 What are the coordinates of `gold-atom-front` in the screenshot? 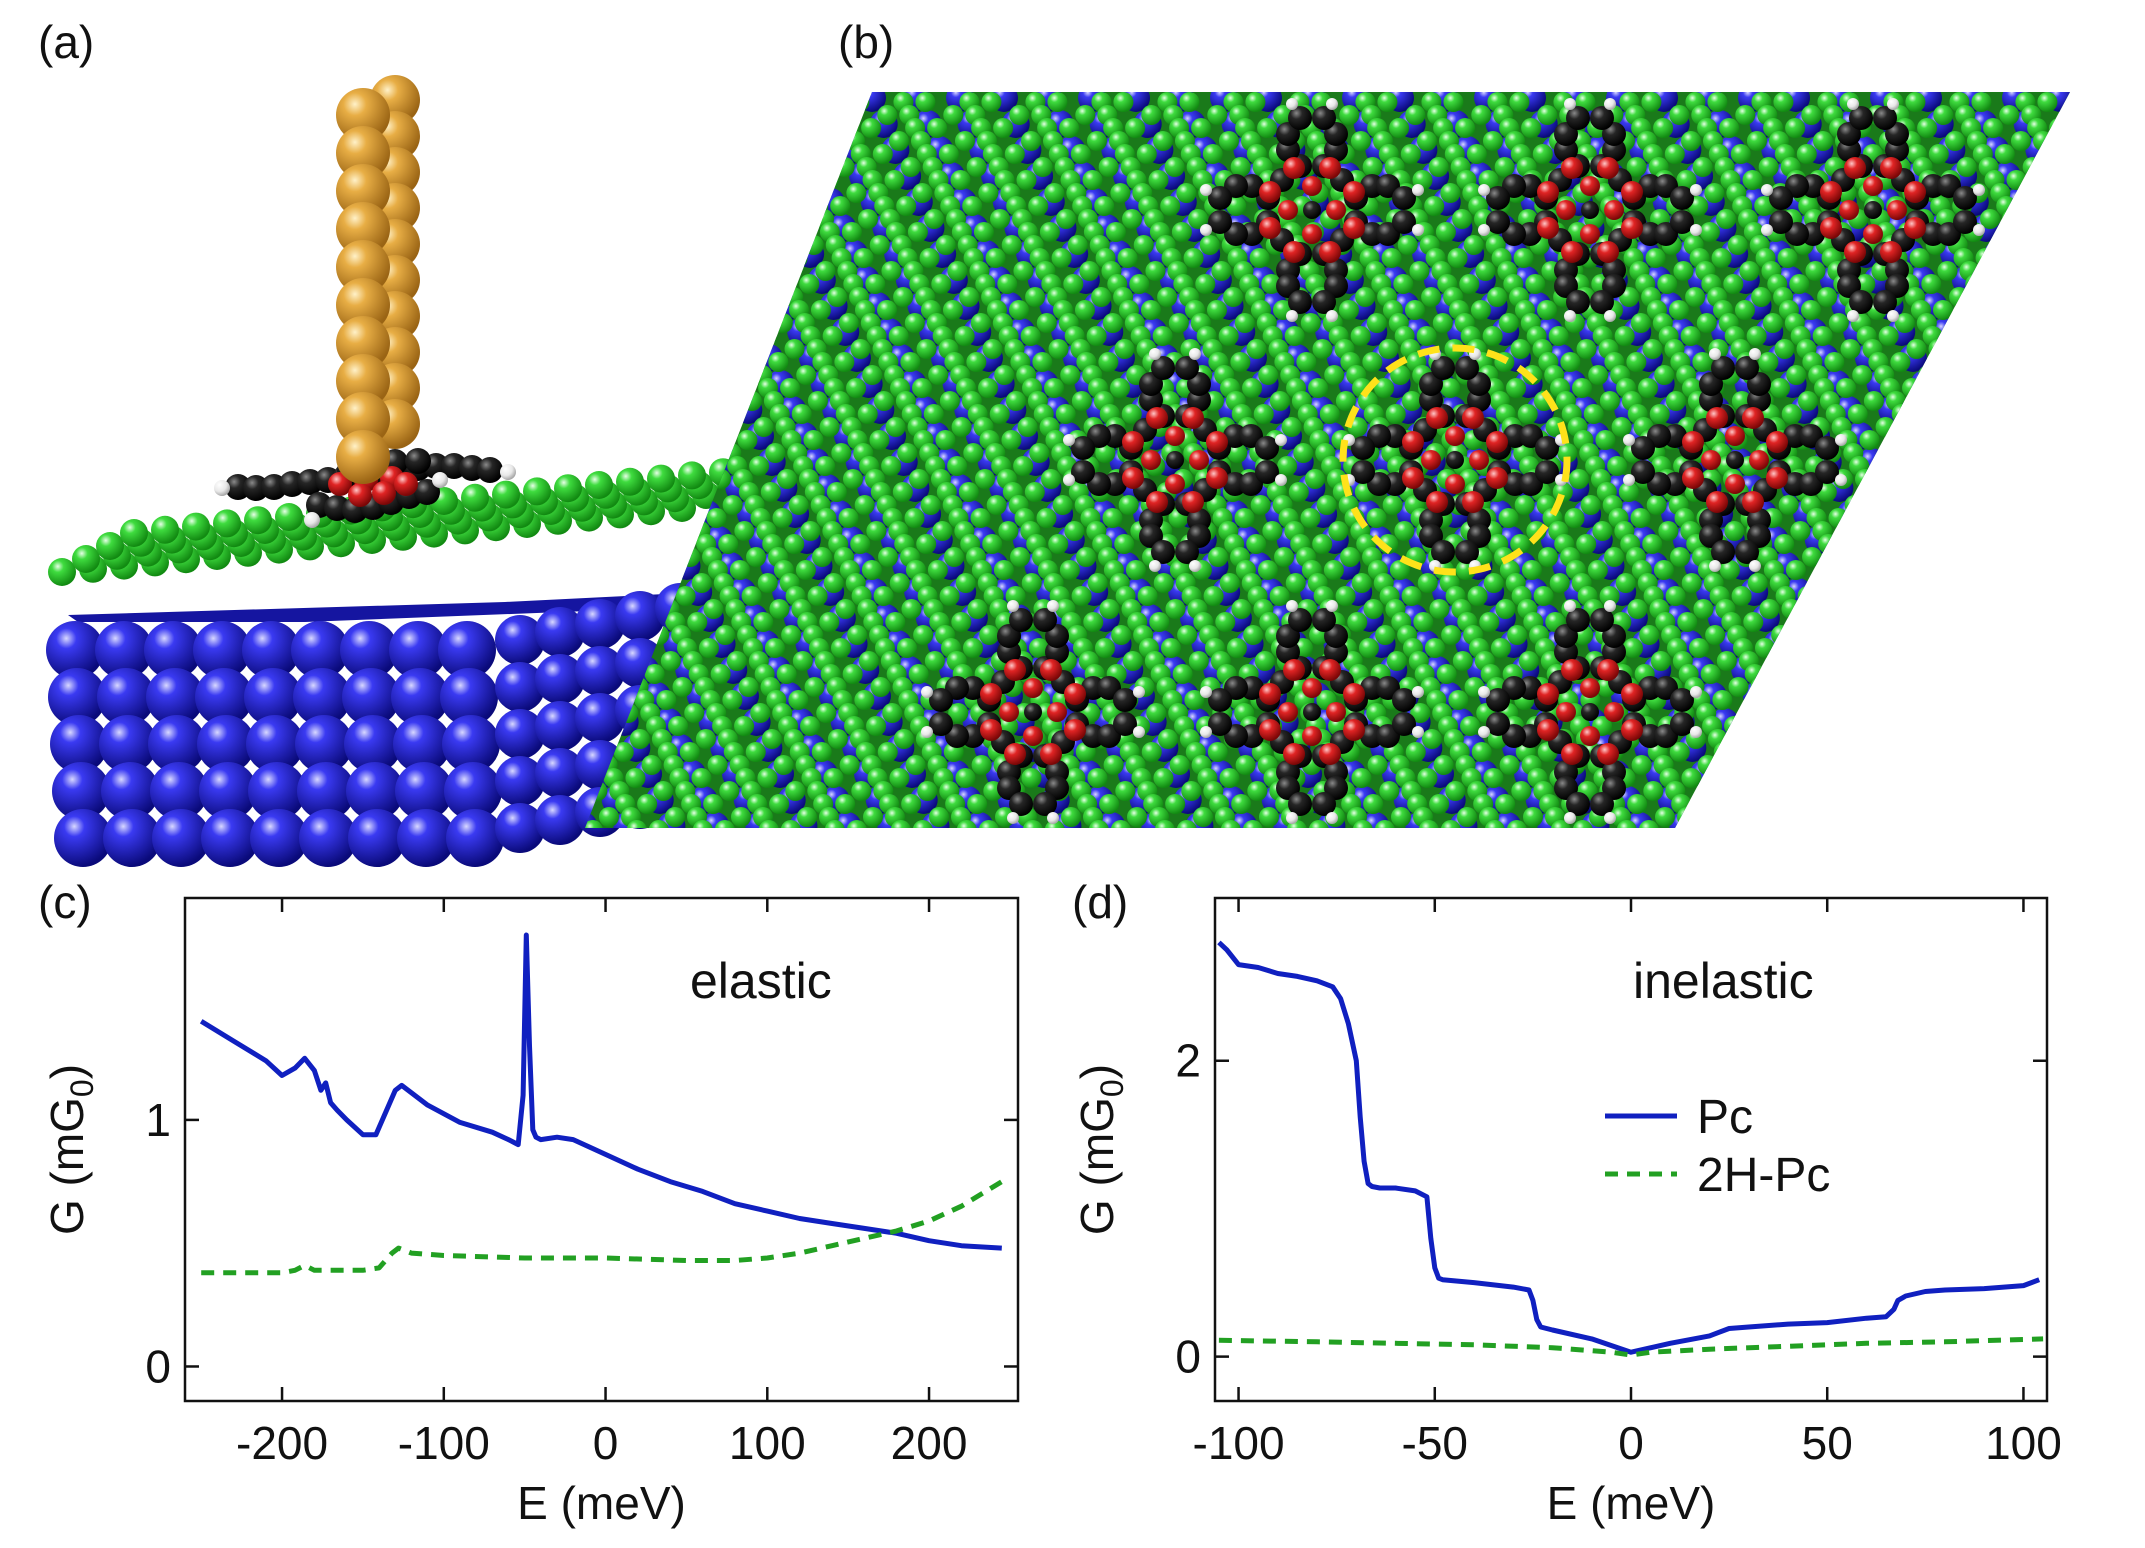 It's located at (363, 381).